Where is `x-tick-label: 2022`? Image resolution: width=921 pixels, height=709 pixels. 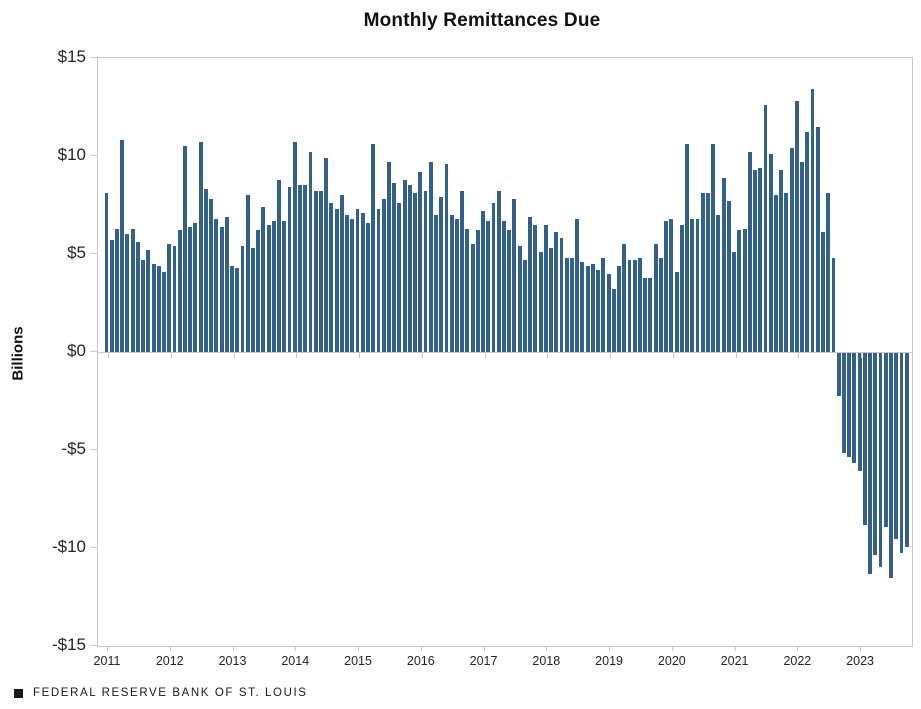 x-tick-label: 2022 is located at coordinates (797, 661).